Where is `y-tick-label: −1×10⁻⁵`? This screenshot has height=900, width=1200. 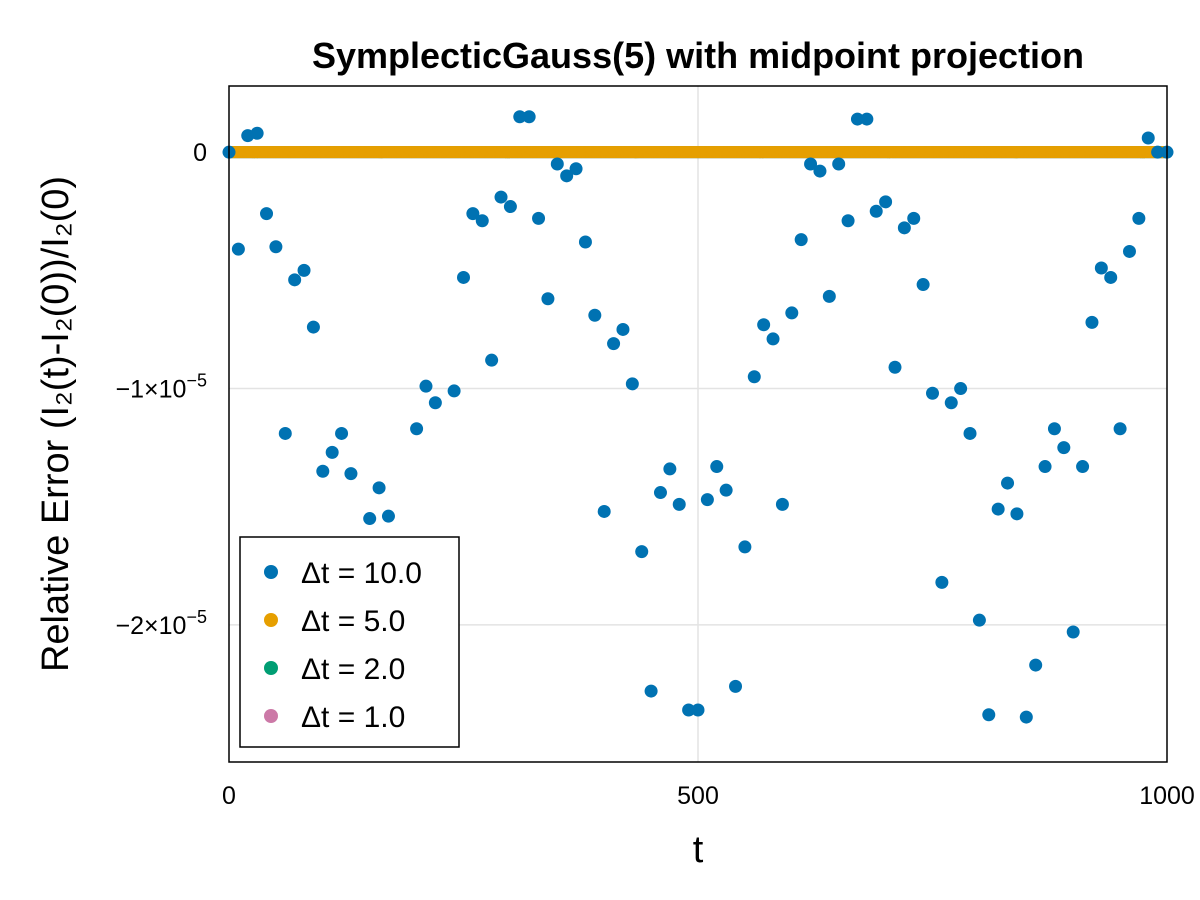 y-tick-label: −1×10⁻⁵ is located at coordinates (161, 387).